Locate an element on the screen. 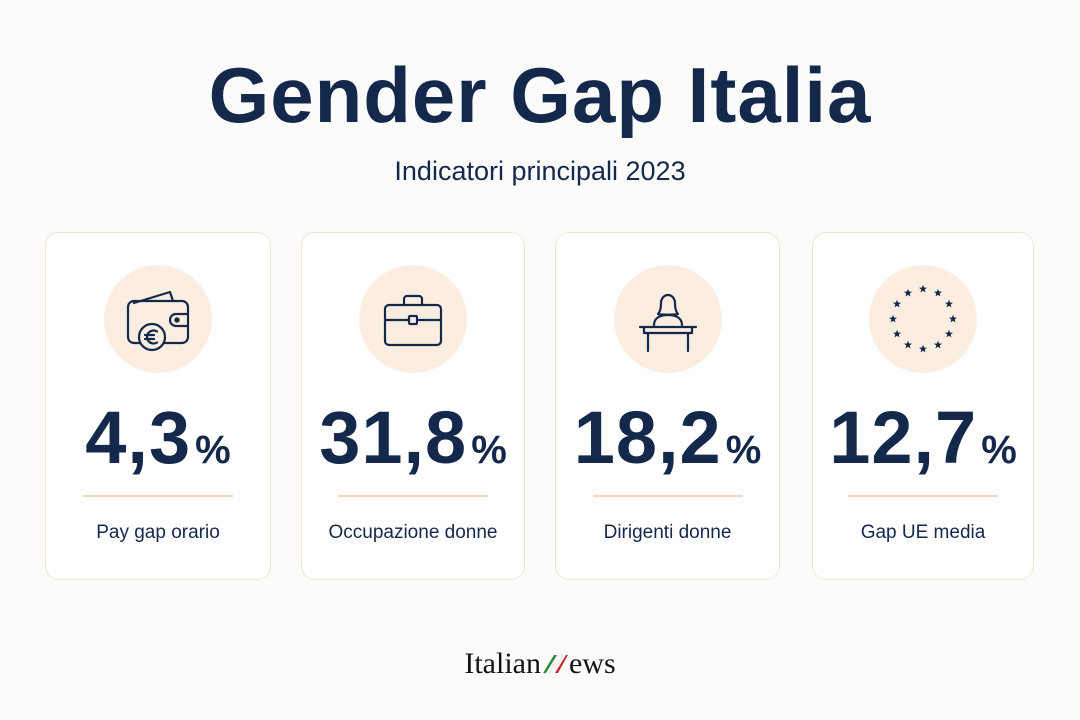 The height and width of the screenshot is (720, 1080). stat-card-dirigenti: 18,2% Dirigenti donne is located at coordinates (667, 406).